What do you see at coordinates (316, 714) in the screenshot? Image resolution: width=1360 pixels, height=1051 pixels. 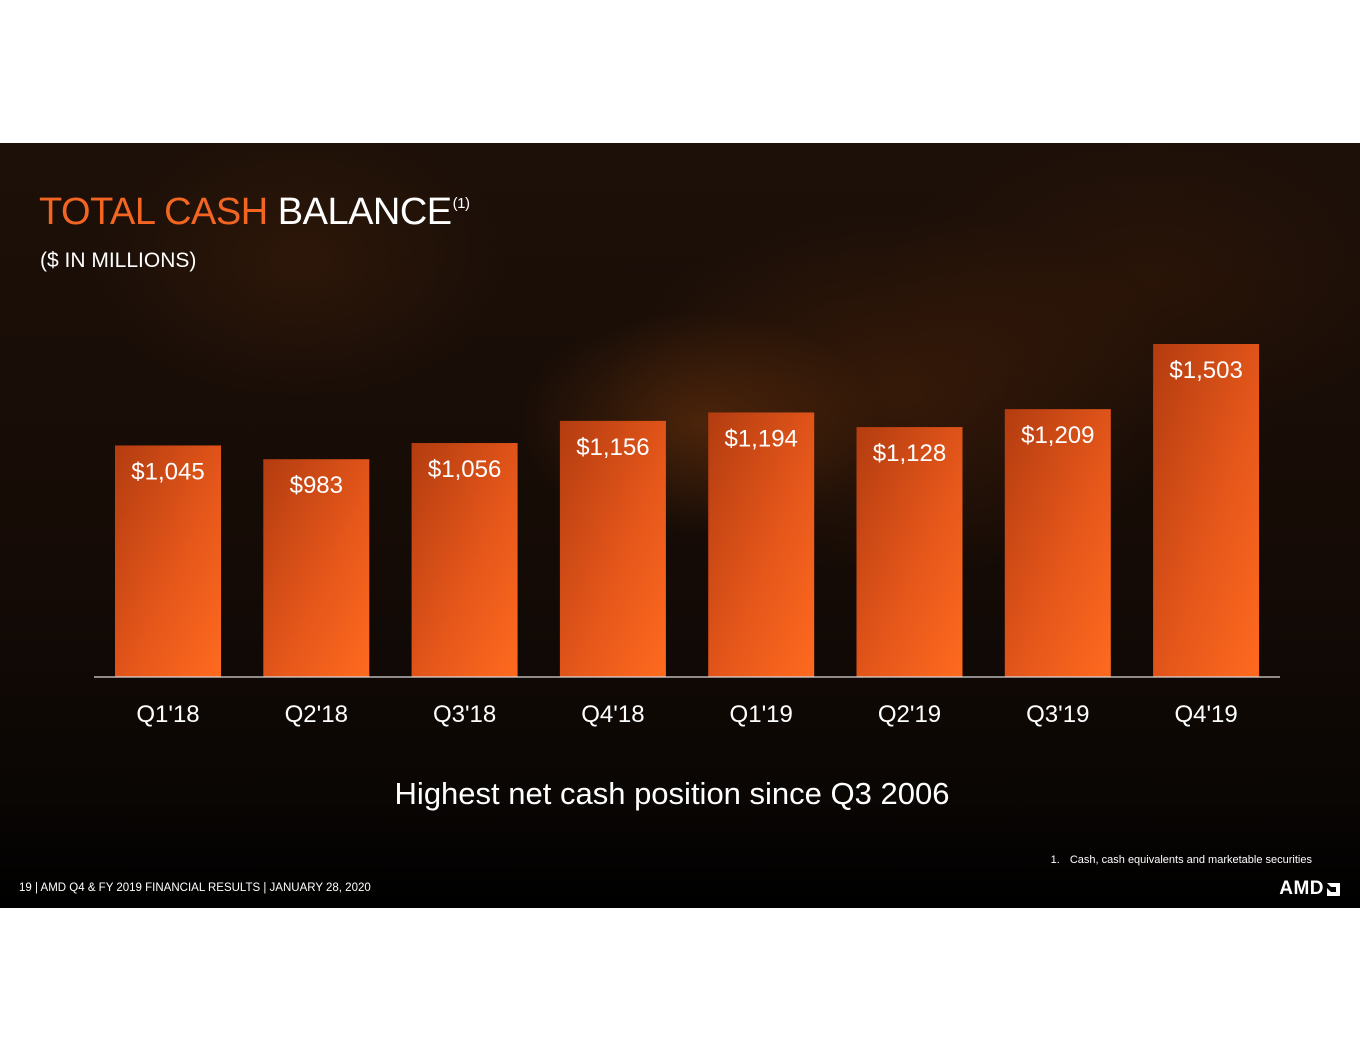 I see `x-tick-label: Q2'18` at bounding box center [316, 714].